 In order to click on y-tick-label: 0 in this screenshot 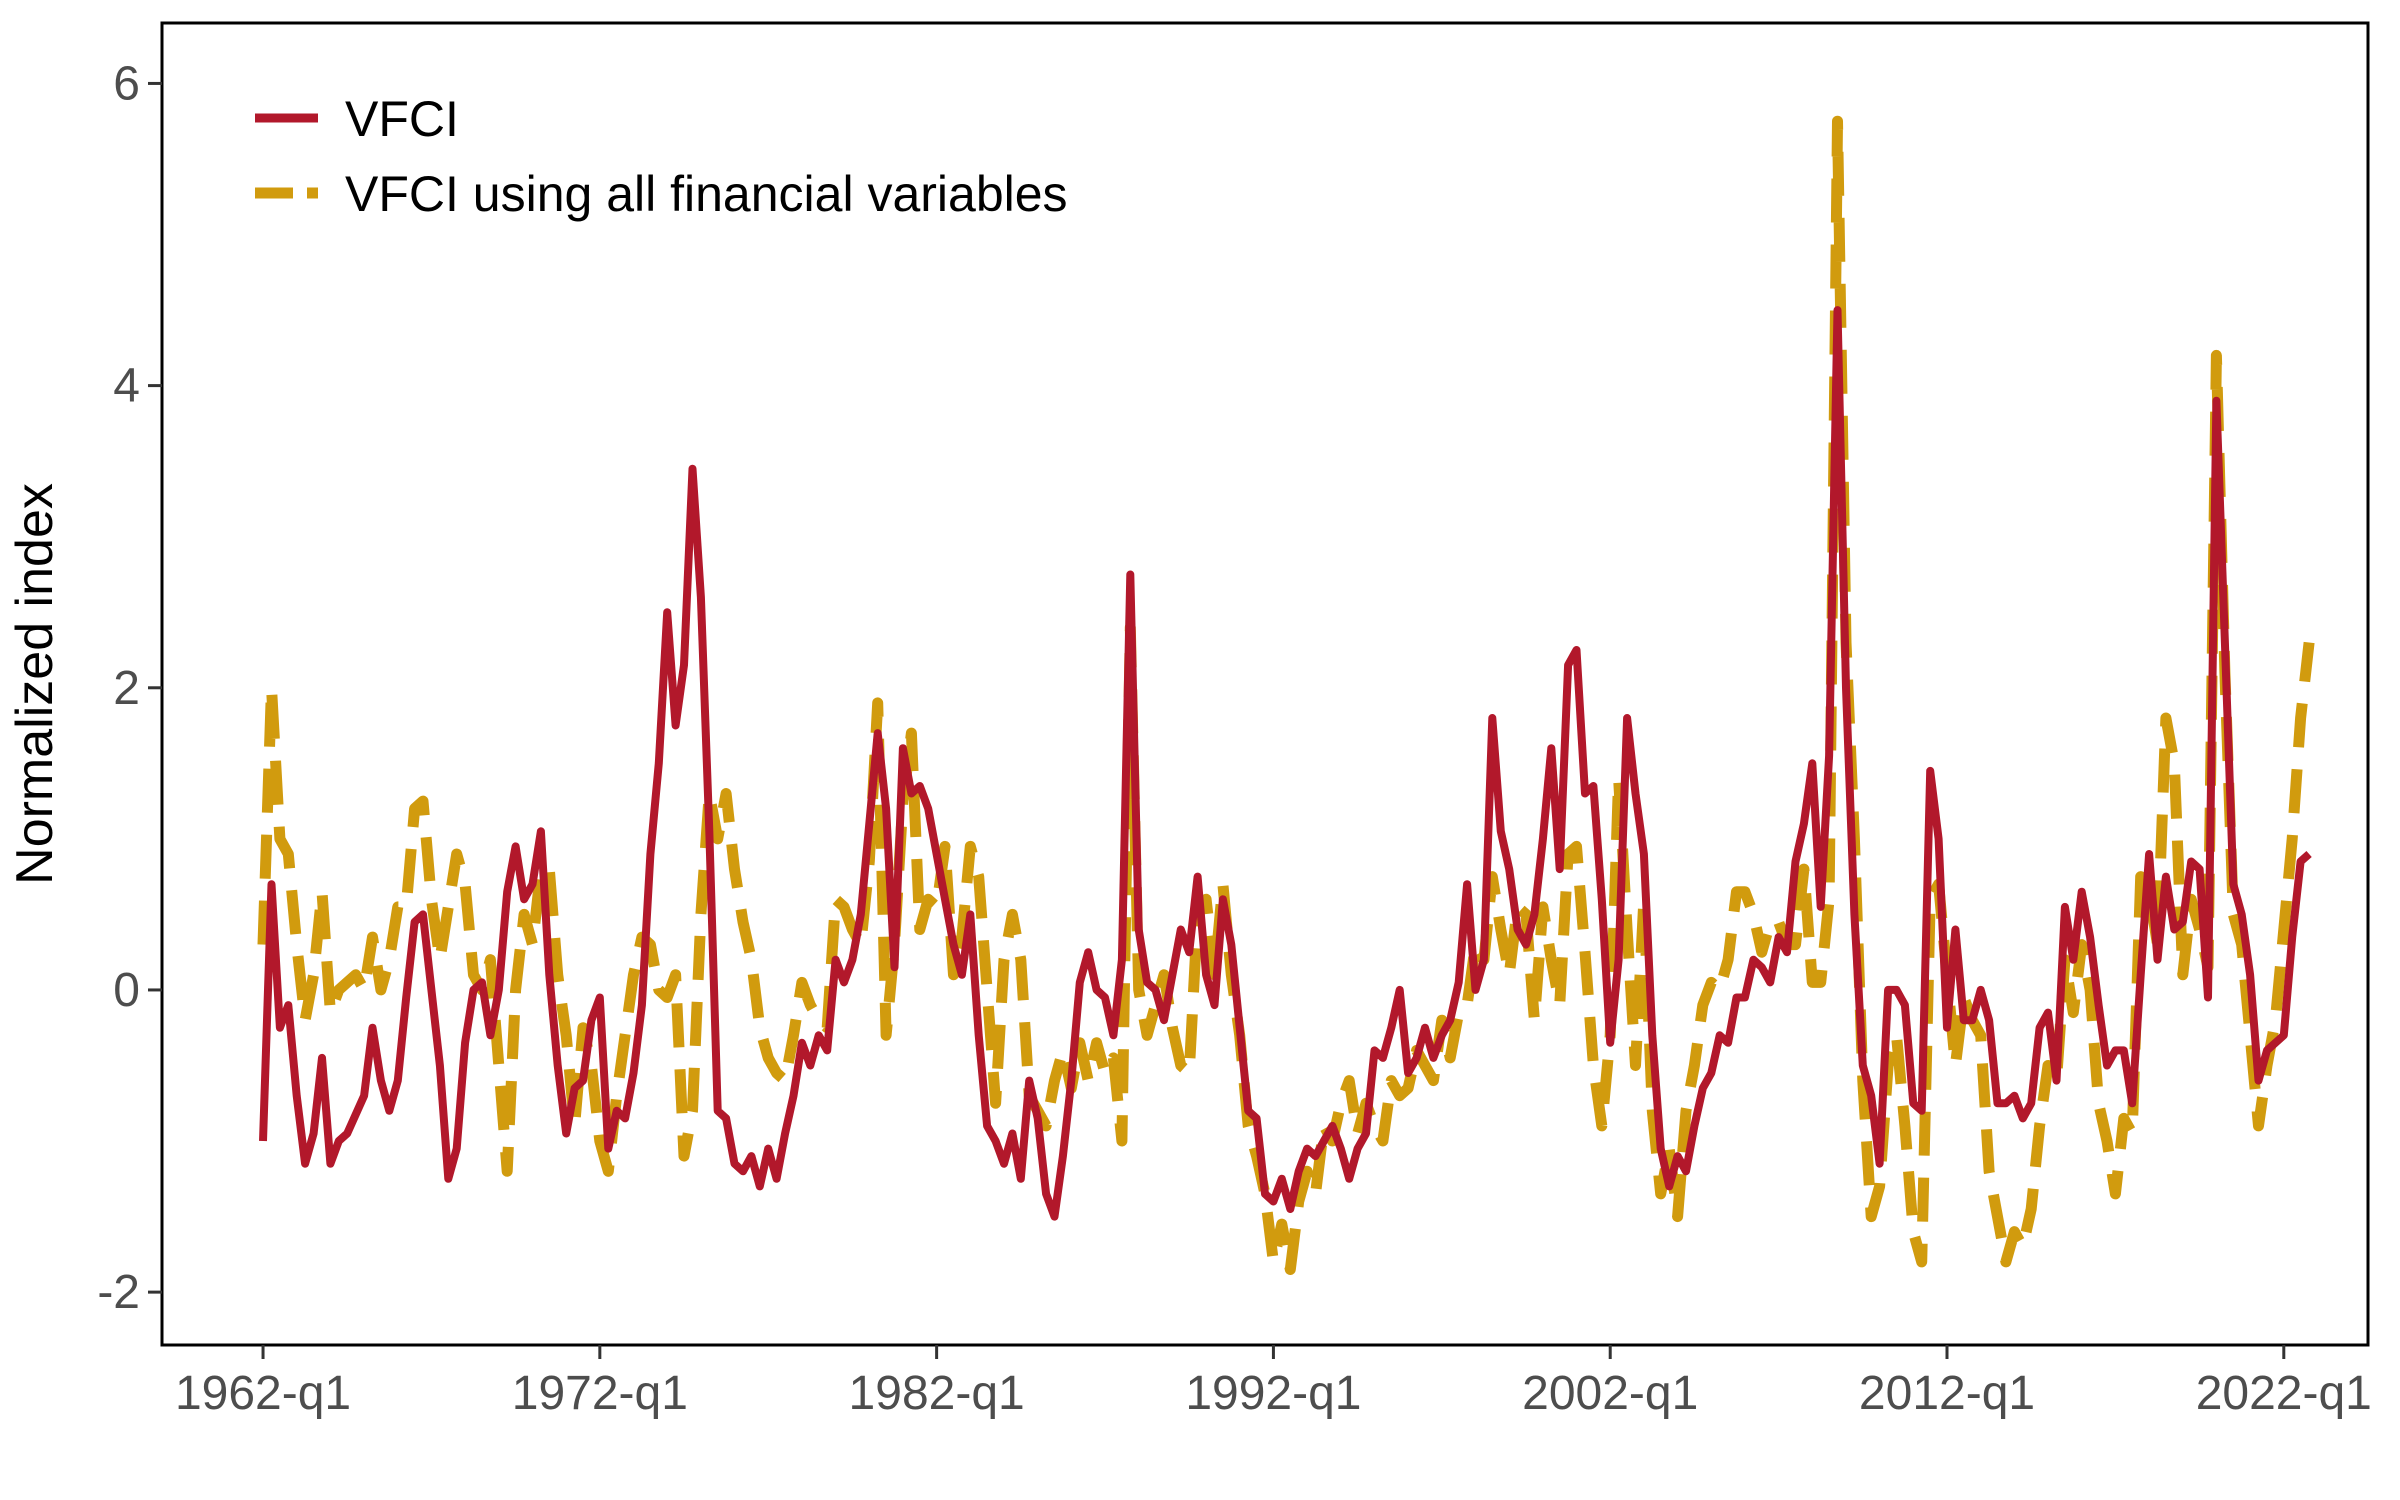, I will do `click(126, 990)`.